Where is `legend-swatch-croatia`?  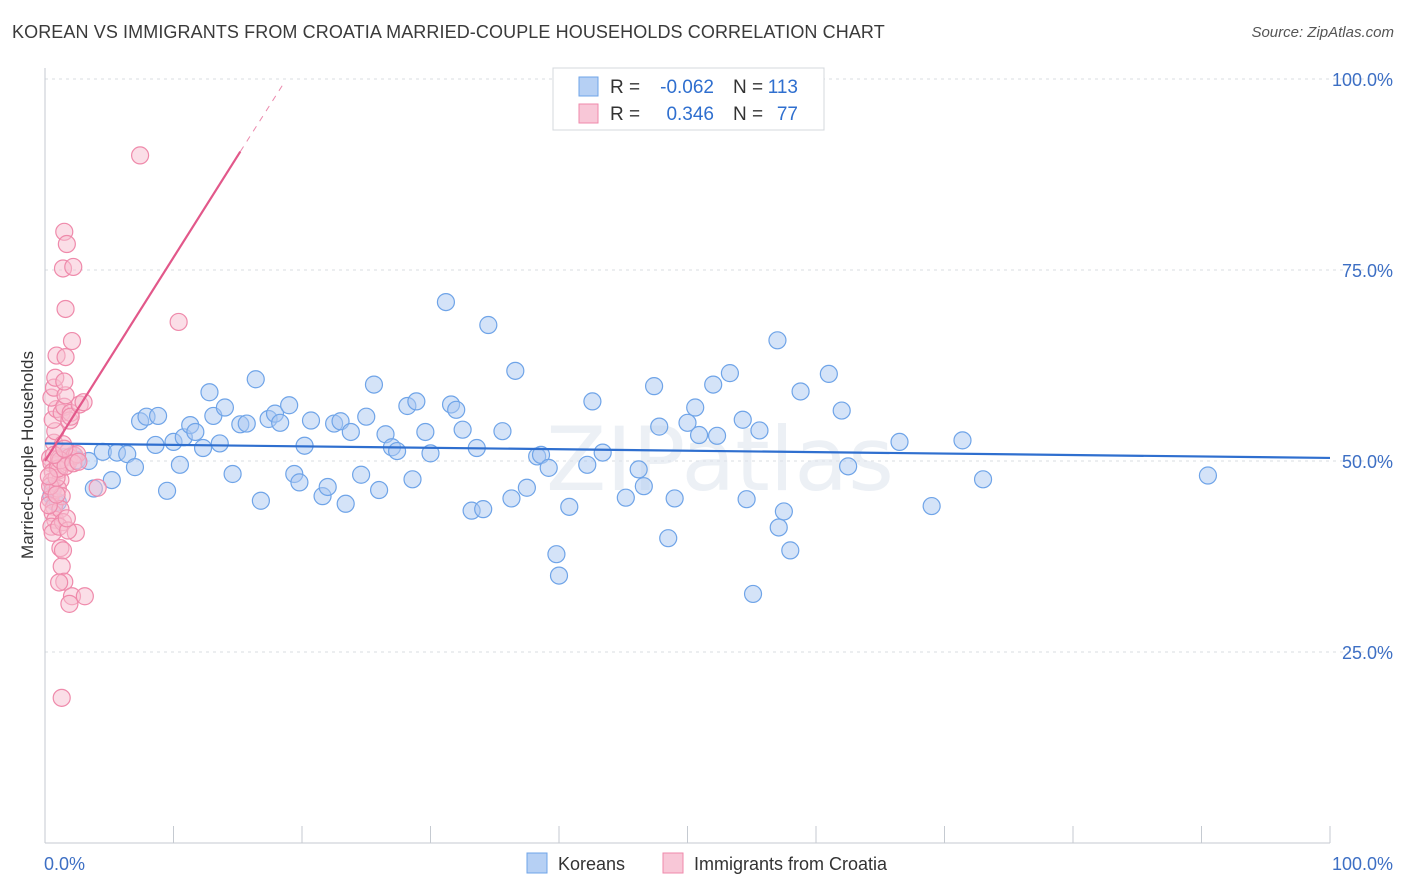 legend-swatch-croatia is located at coordinates (673, 863).